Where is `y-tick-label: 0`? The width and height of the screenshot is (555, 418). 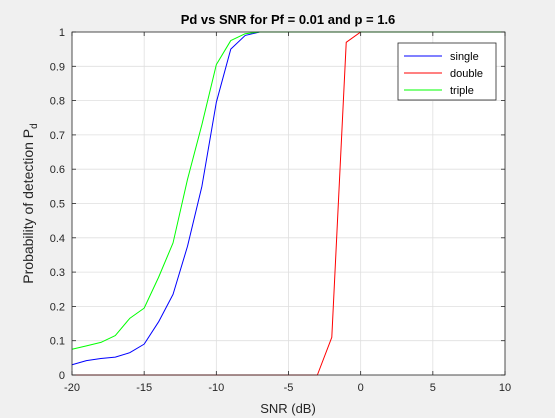
y-tick-label: 0 is located at coordinates (62, 376).